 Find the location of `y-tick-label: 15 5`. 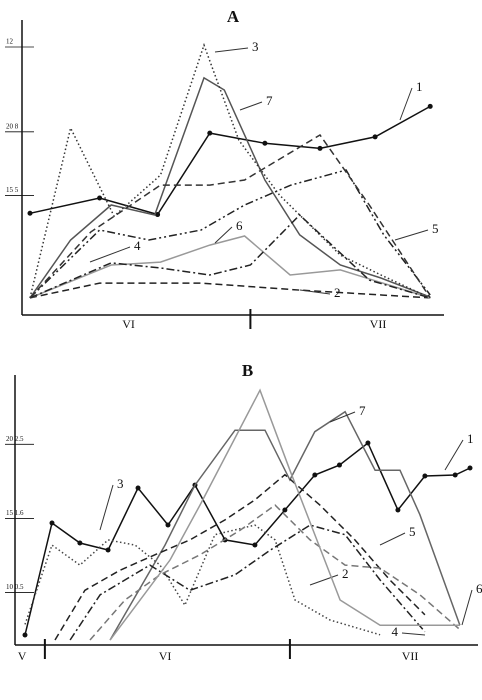

y-tick-label: 15 5 is located at coordinates (12, 190).